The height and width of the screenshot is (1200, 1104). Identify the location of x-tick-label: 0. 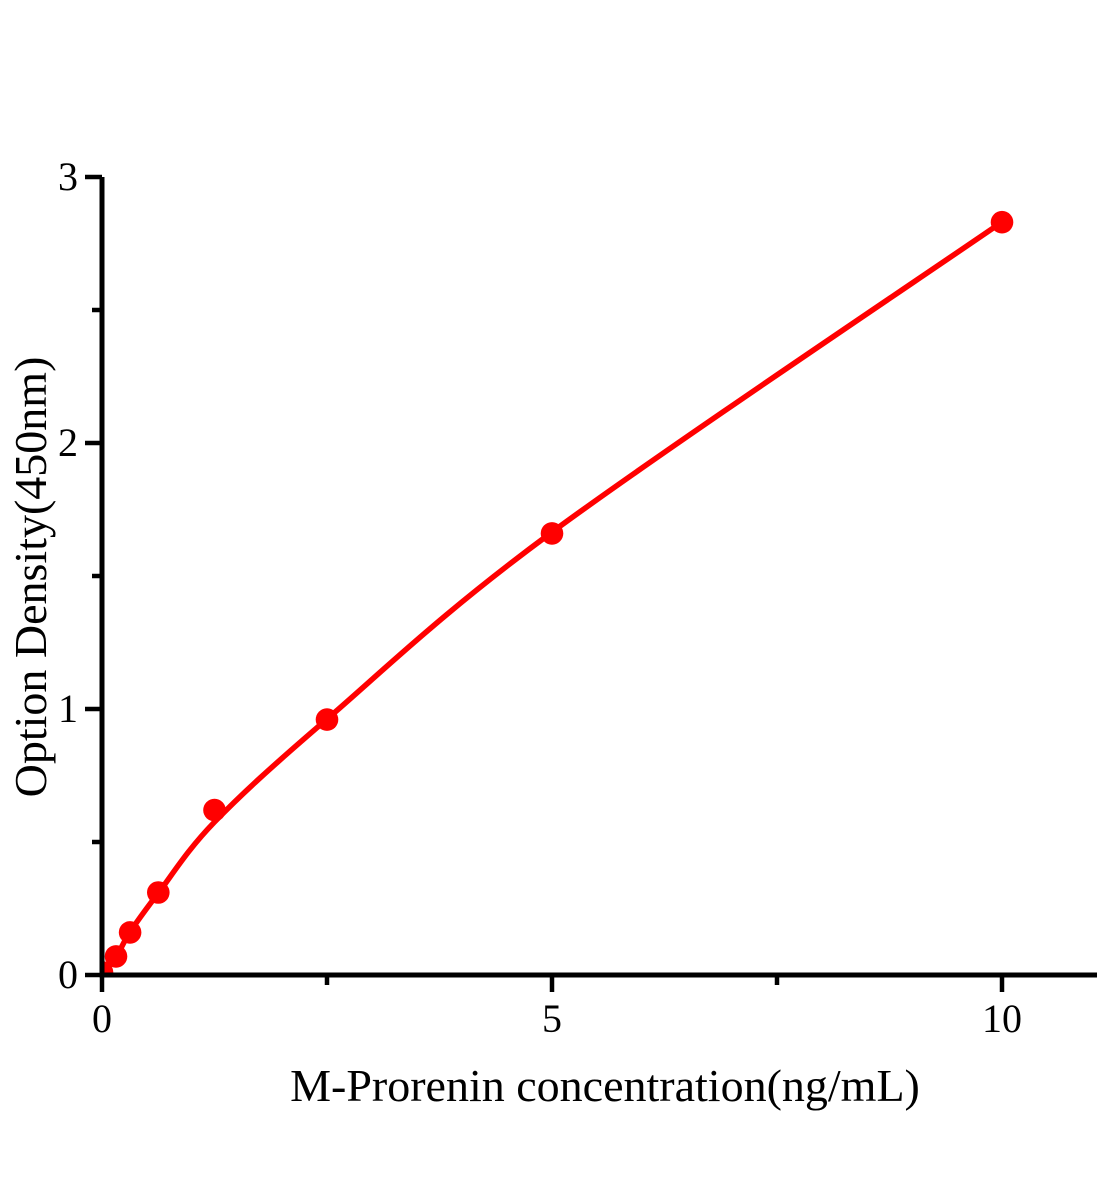
(102, 1018).